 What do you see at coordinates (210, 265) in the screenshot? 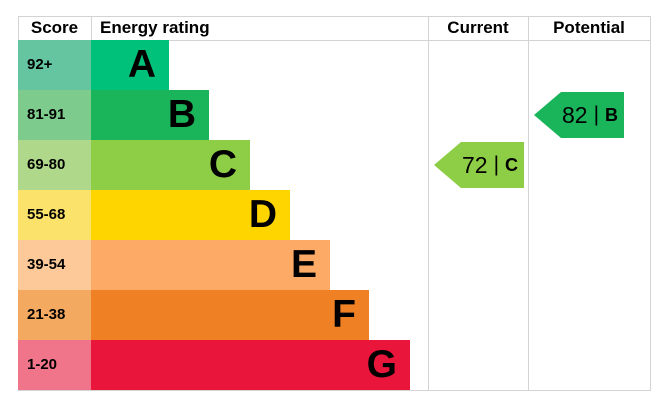
I see `rating-bar-e: E` at bounding box center [210, 265].